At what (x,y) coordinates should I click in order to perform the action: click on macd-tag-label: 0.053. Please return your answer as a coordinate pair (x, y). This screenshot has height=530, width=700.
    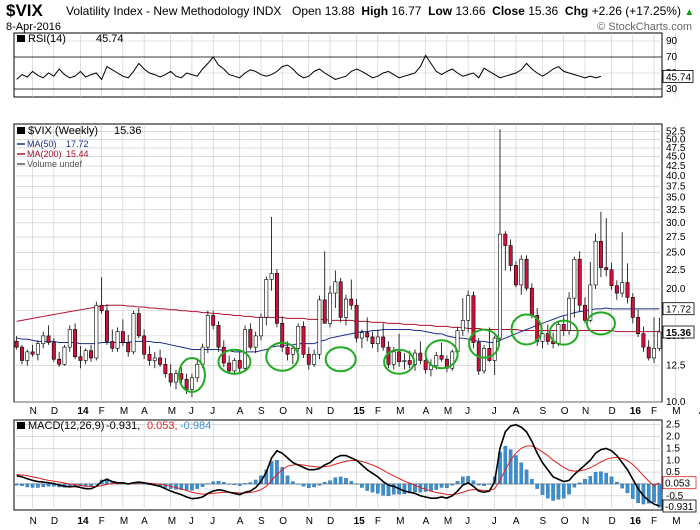
    Looking at the image, I should click on (677, 484).